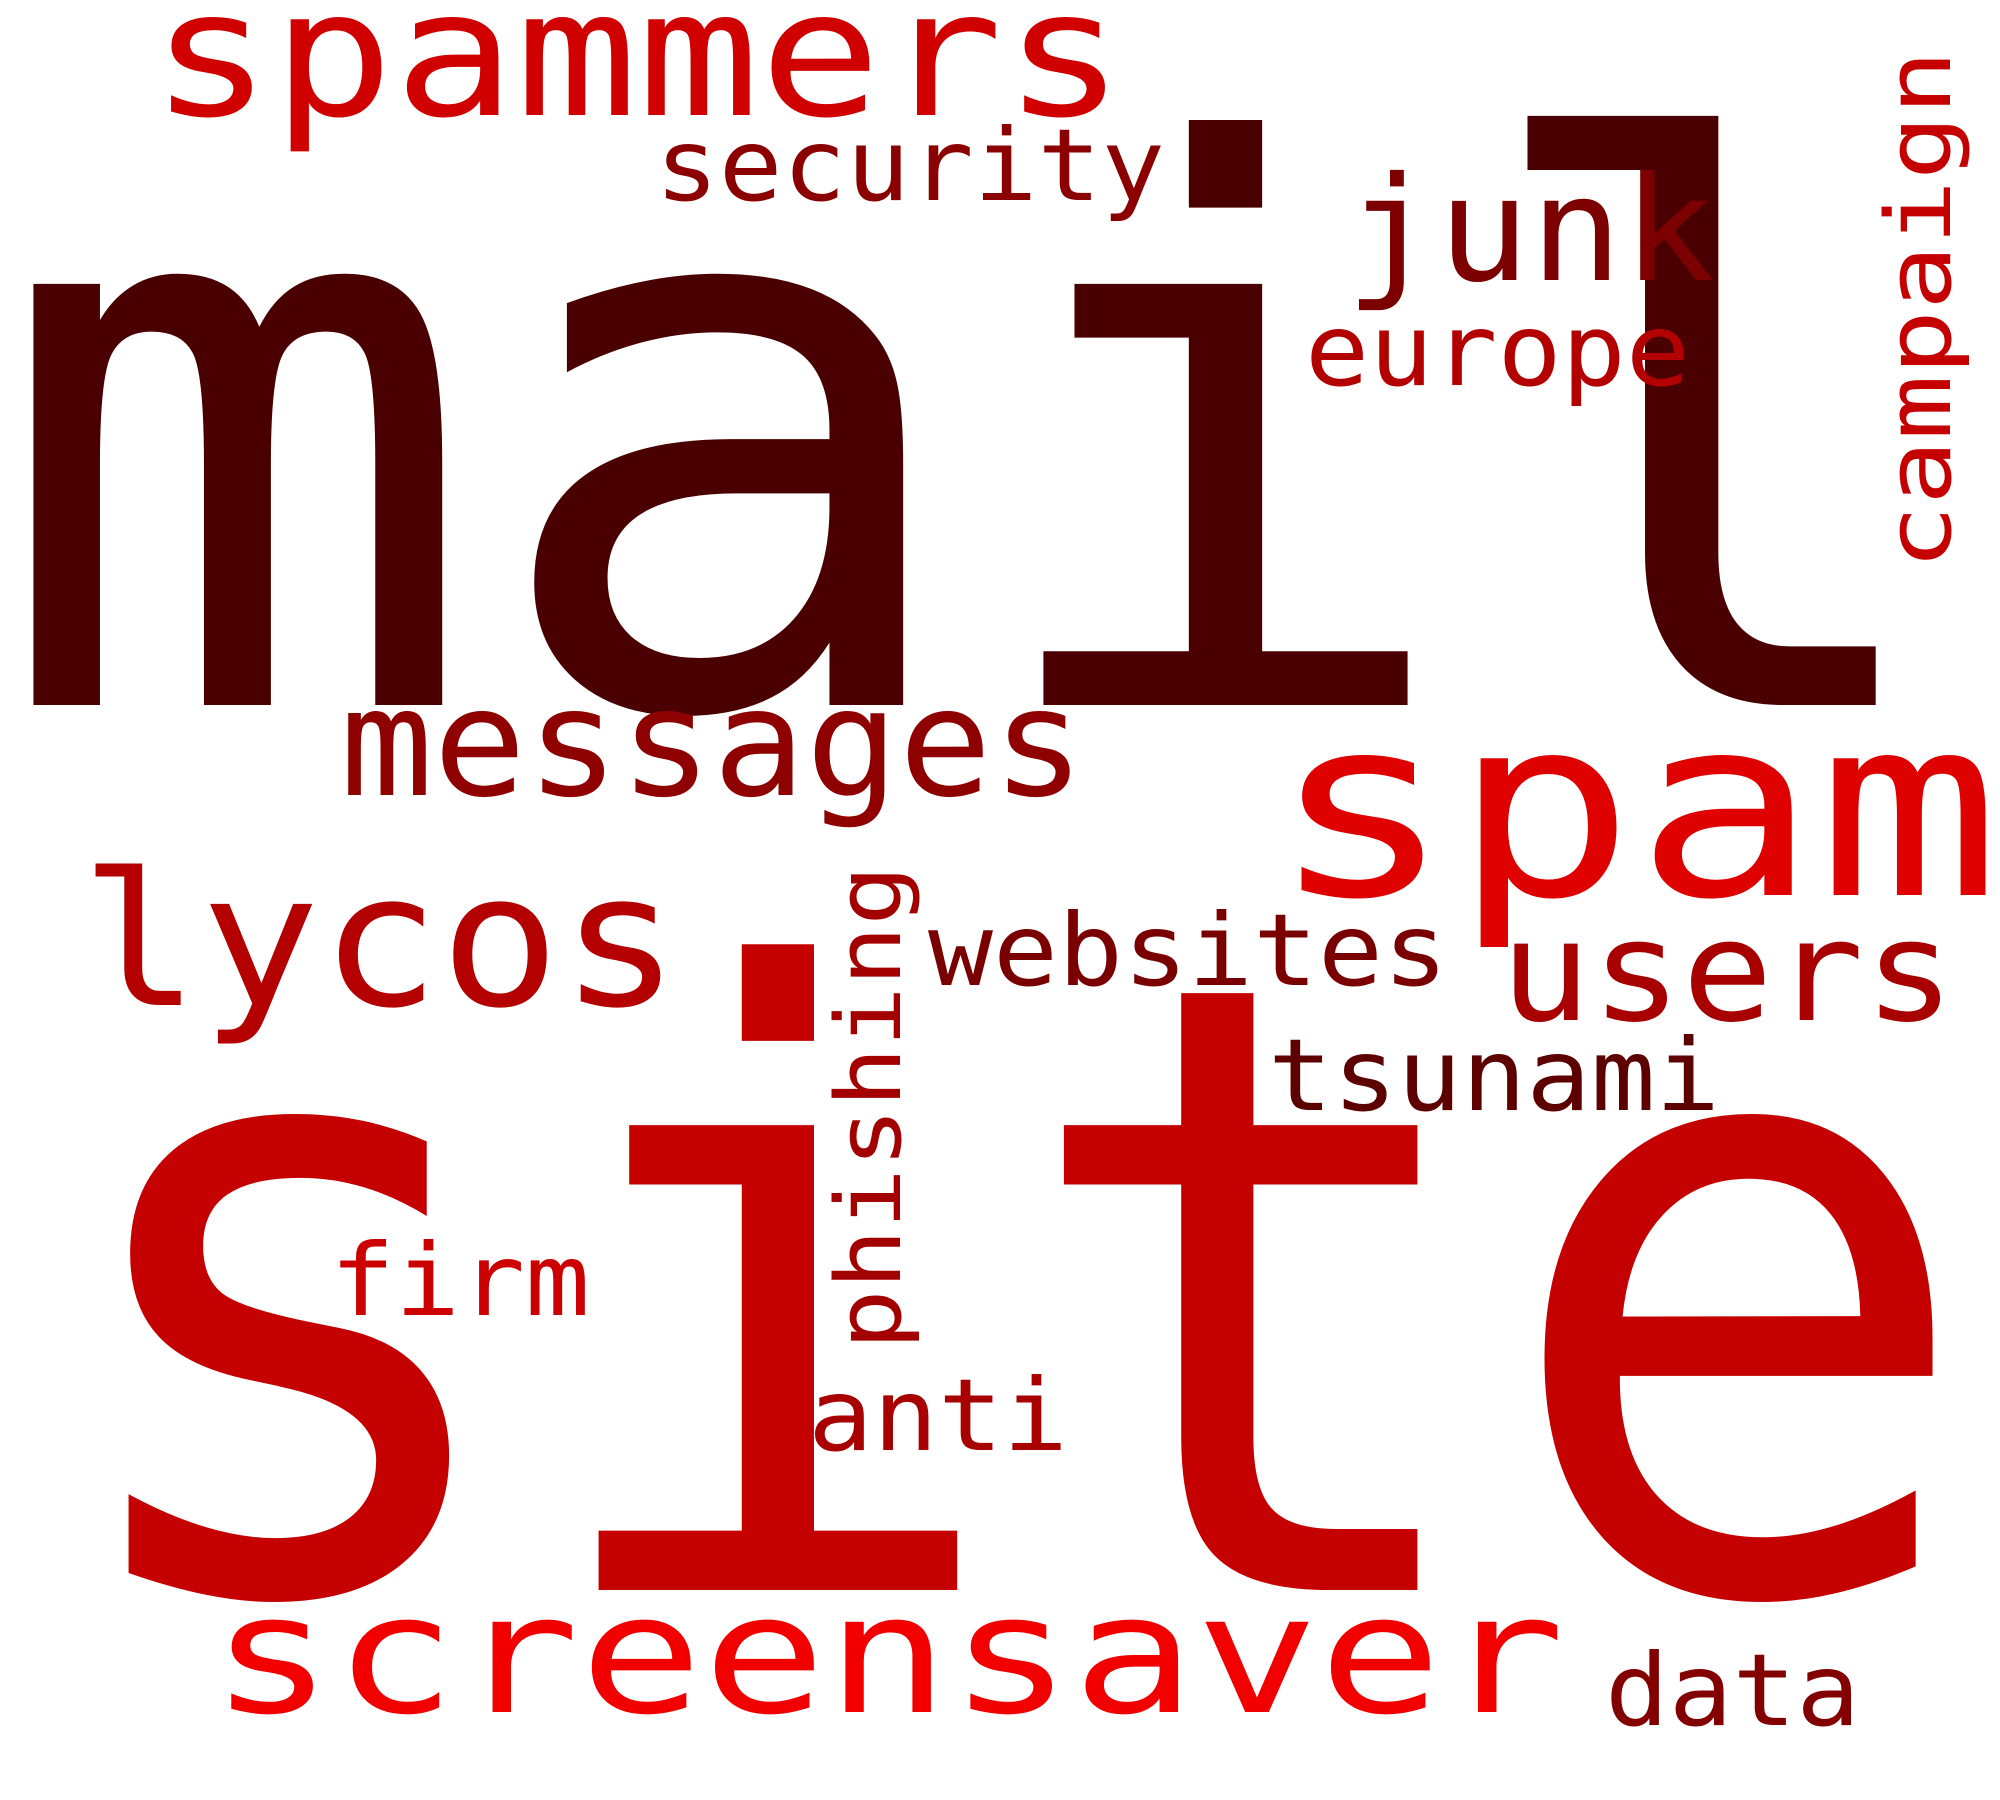  I want to click on word-messages: messages, so click(712, 744).